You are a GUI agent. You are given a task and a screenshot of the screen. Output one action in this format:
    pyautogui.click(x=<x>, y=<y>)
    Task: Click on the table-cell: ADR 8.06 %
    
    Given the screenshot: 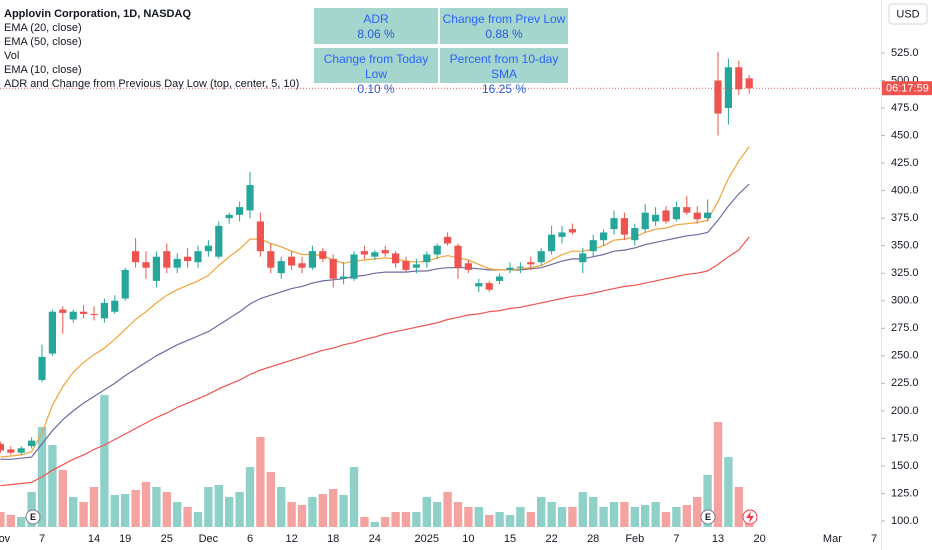 What is the action you would take?
    pyautogui.click(x=376, y=26)
    